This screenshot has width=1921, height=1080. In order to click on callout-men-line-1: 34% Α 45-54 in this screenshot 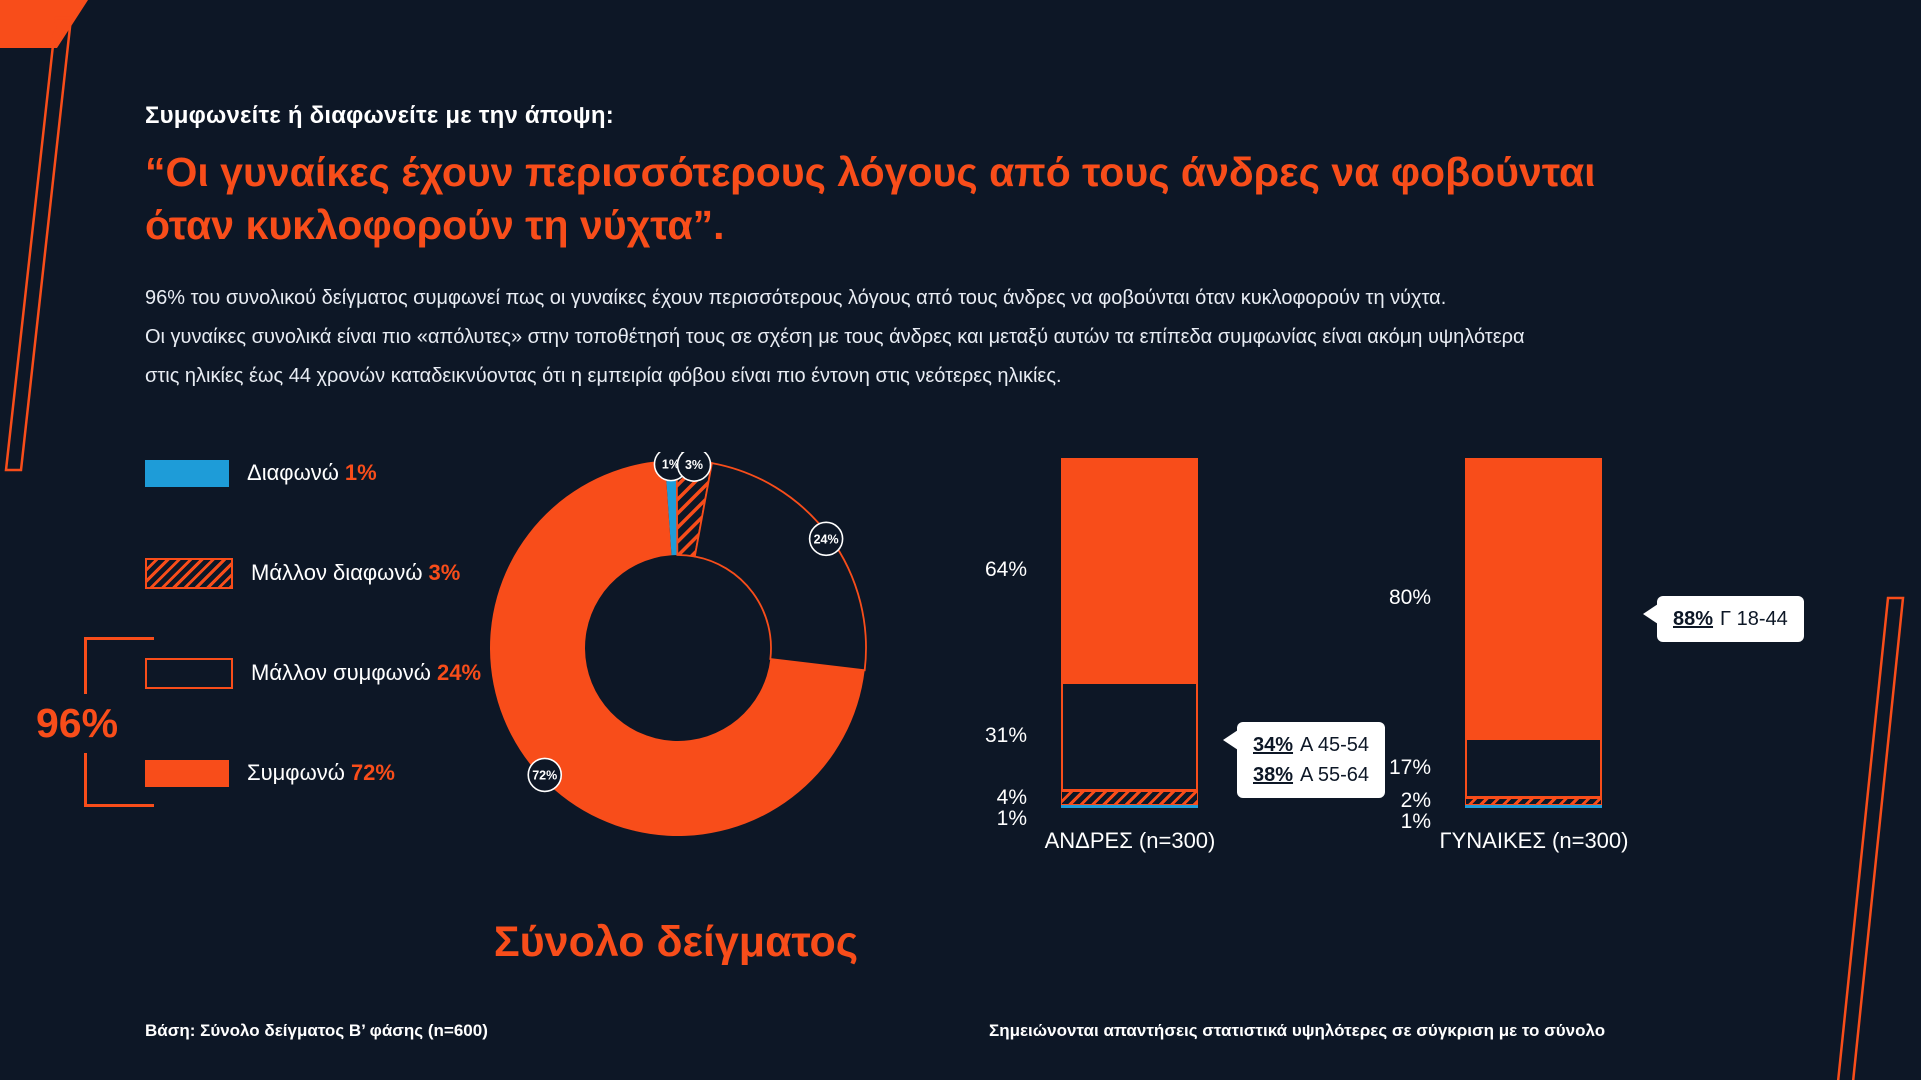, I will do `click(1311, 745)`.